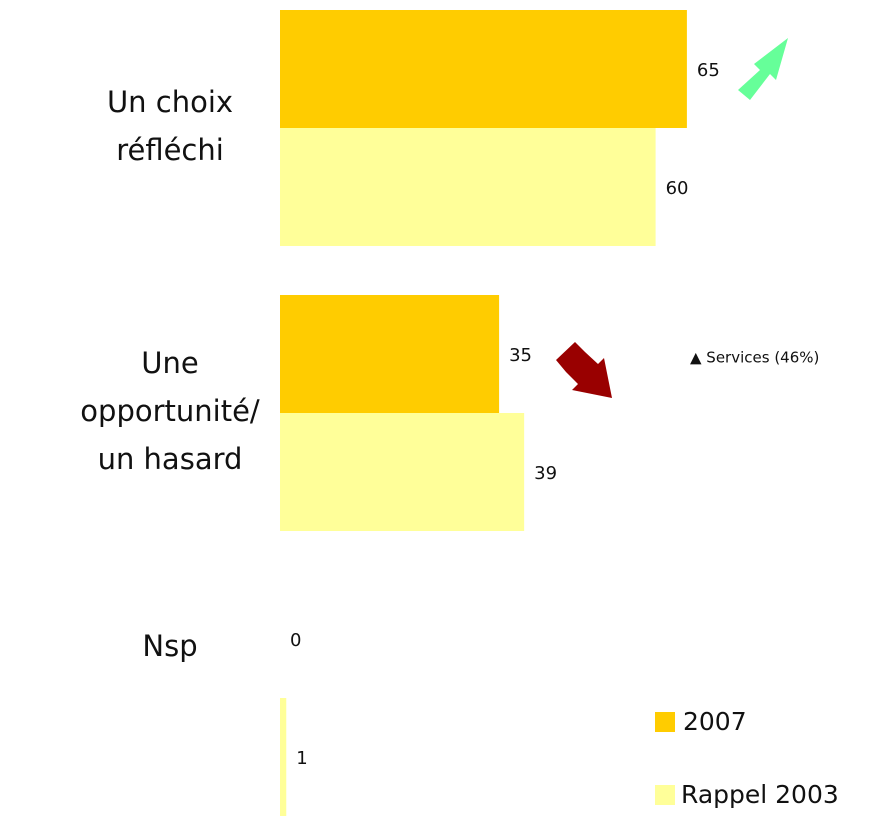 The height and width of the screenshot is (816, 882). I want to click on value-label: 1, so click(301, 758).